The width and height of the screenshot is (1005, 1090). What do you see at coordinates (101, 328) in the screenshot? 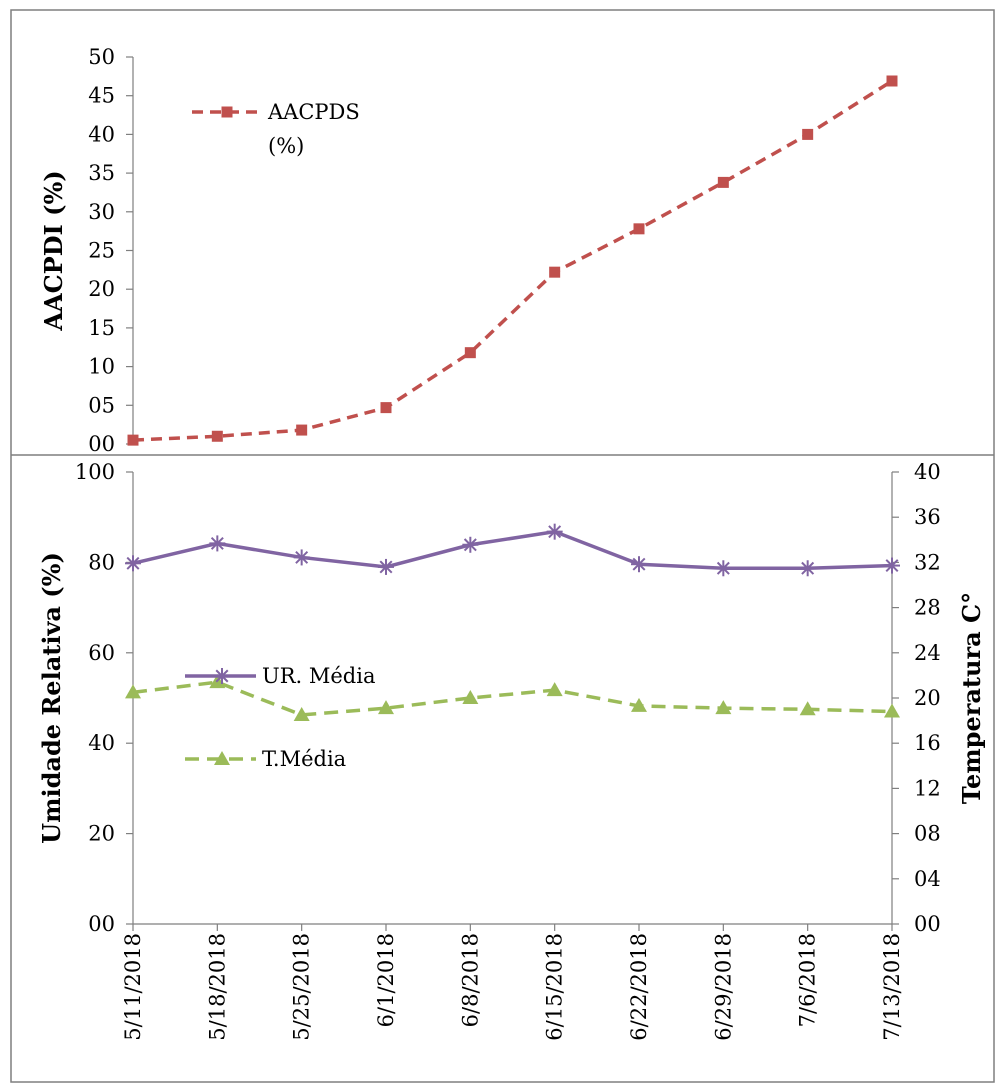
I see `top-y-tick-label: 15` at bounding box center [101, 328].